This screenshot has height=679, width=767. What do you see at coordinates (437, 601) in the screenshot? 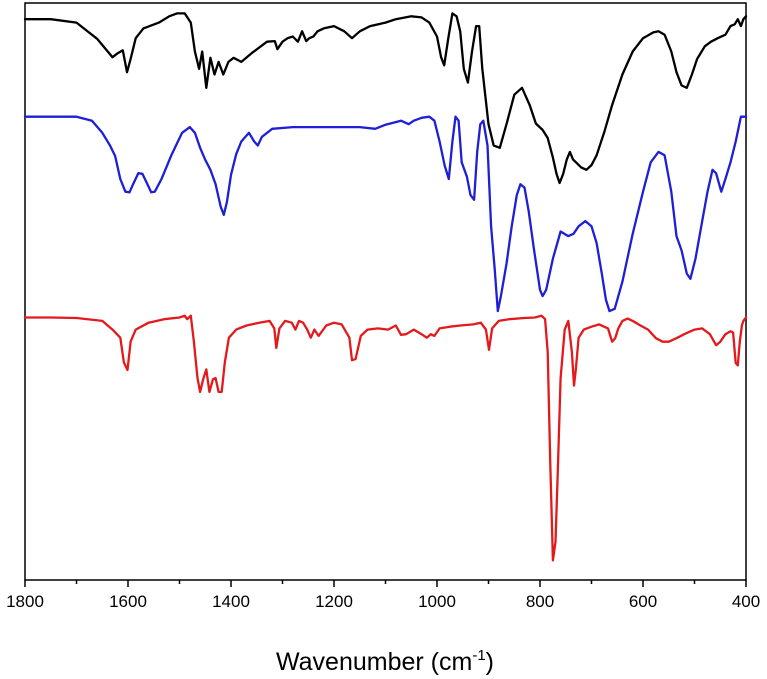
I see `x-tick-label: 1000` at bounding box center [437, 601].